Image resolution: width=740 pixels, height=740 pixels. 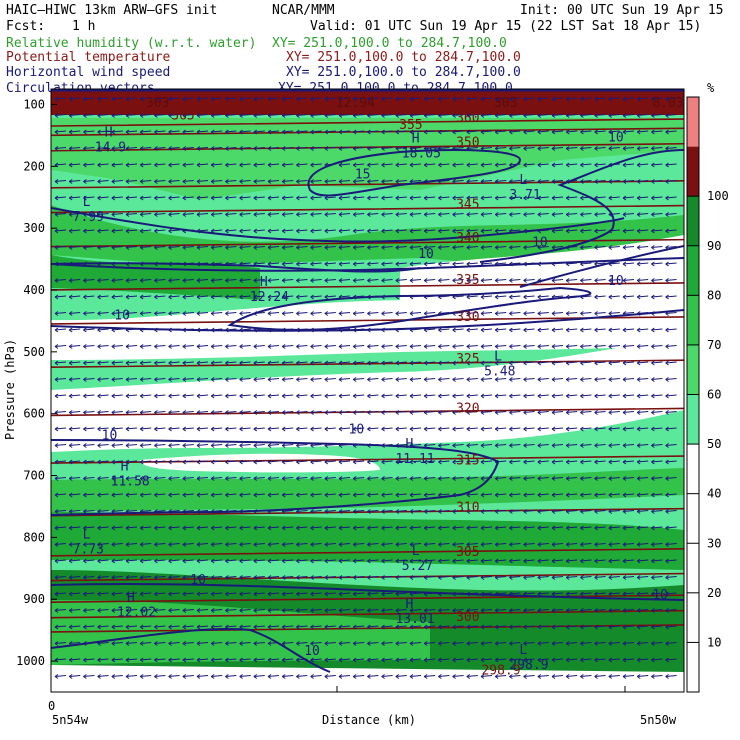 What do you see at coordinates (714, 593) in the screenshot?
I see `colorbar-tick-label: 20` at bounding box center [714, 593].